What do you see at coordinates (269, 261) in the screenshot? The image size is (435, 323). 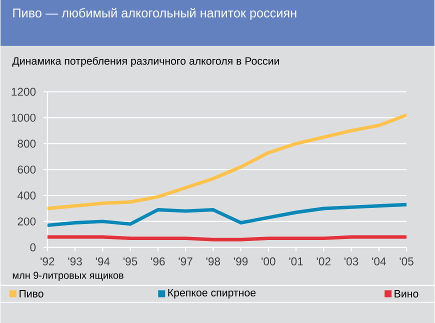 I see `x-tick-label: '00` at bounding box center [269, 261].